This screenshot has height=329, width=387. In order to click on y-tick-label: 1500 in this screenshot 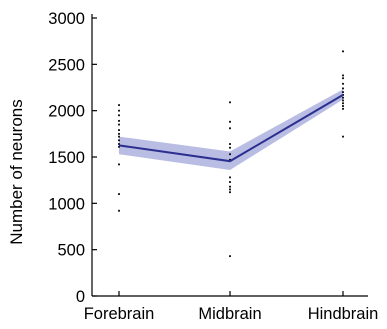, I will do `click(66, 158)`.